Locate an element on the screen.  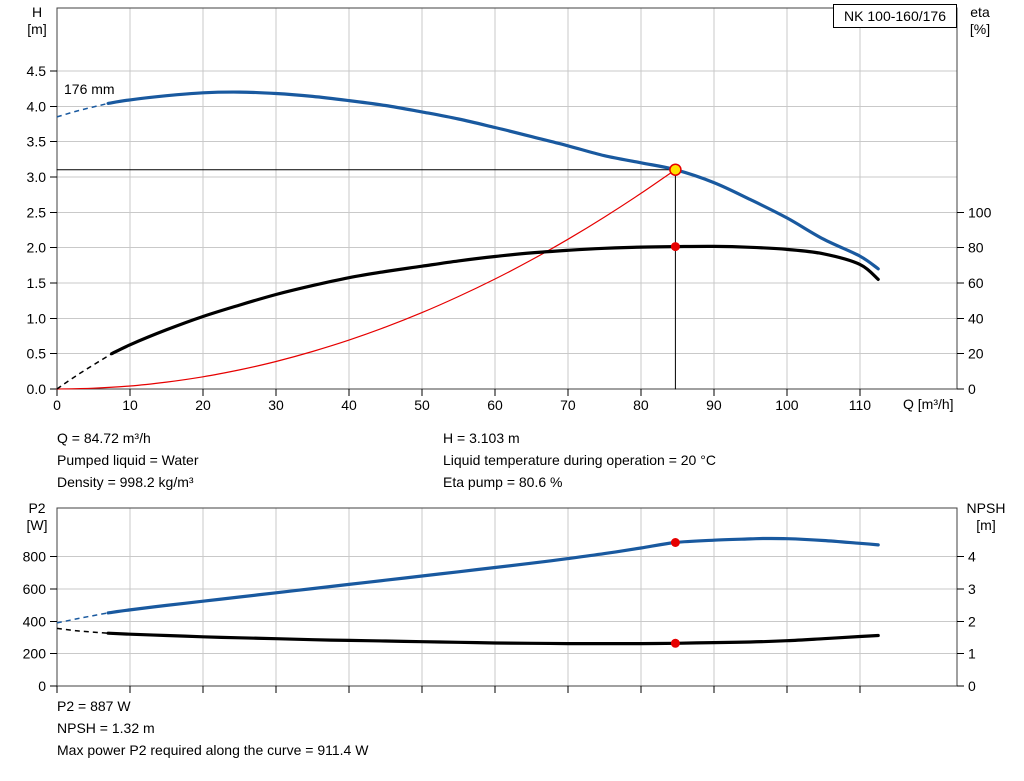
npsh-curve-dashed is located at coordinates (82, 630).